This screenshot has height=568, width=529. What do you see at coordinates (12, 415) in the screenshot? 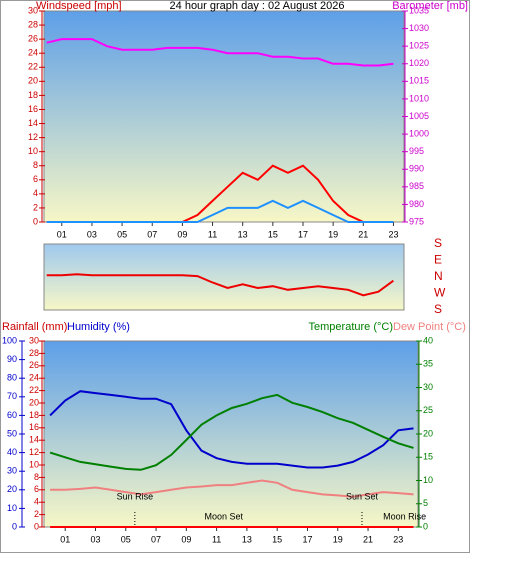
I see `tick-label: 60` at bounding box center [12, 415].